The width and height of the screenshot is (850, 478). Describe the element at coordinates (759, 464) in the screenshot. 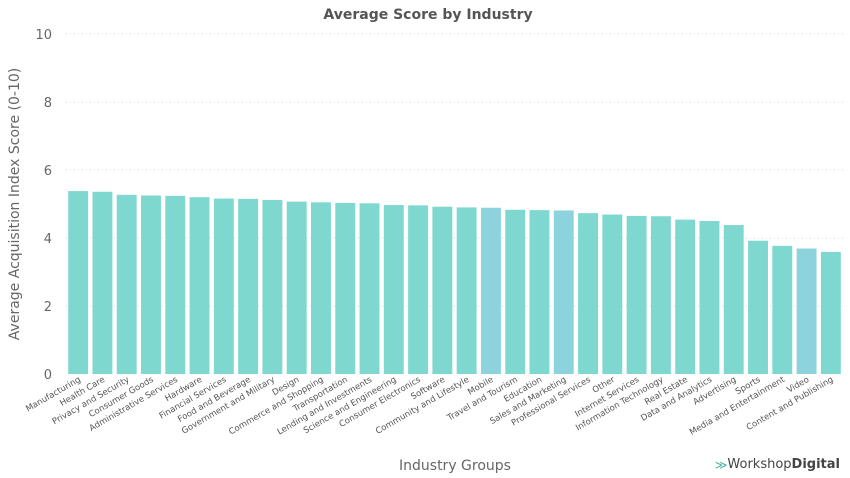

I see `brand-name-part1: Workshop` at that location.